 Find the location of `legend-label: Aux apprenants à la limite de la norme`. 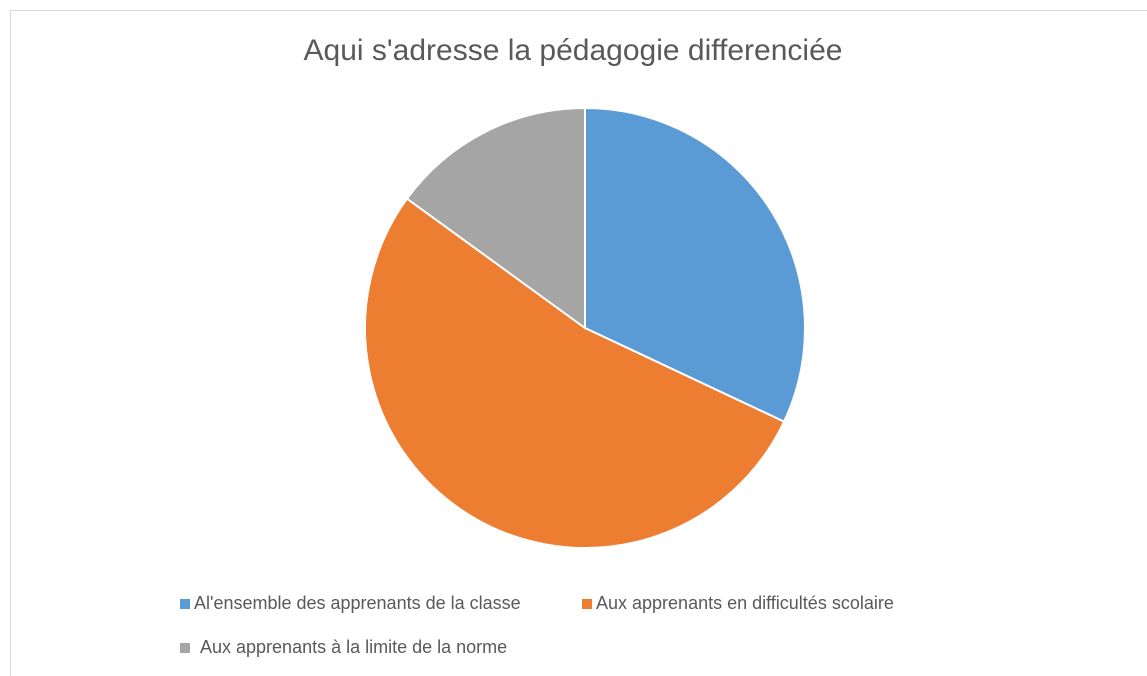

legend-label: Aux apprenants à la limite de la norme is located at coordinates (353, 647).